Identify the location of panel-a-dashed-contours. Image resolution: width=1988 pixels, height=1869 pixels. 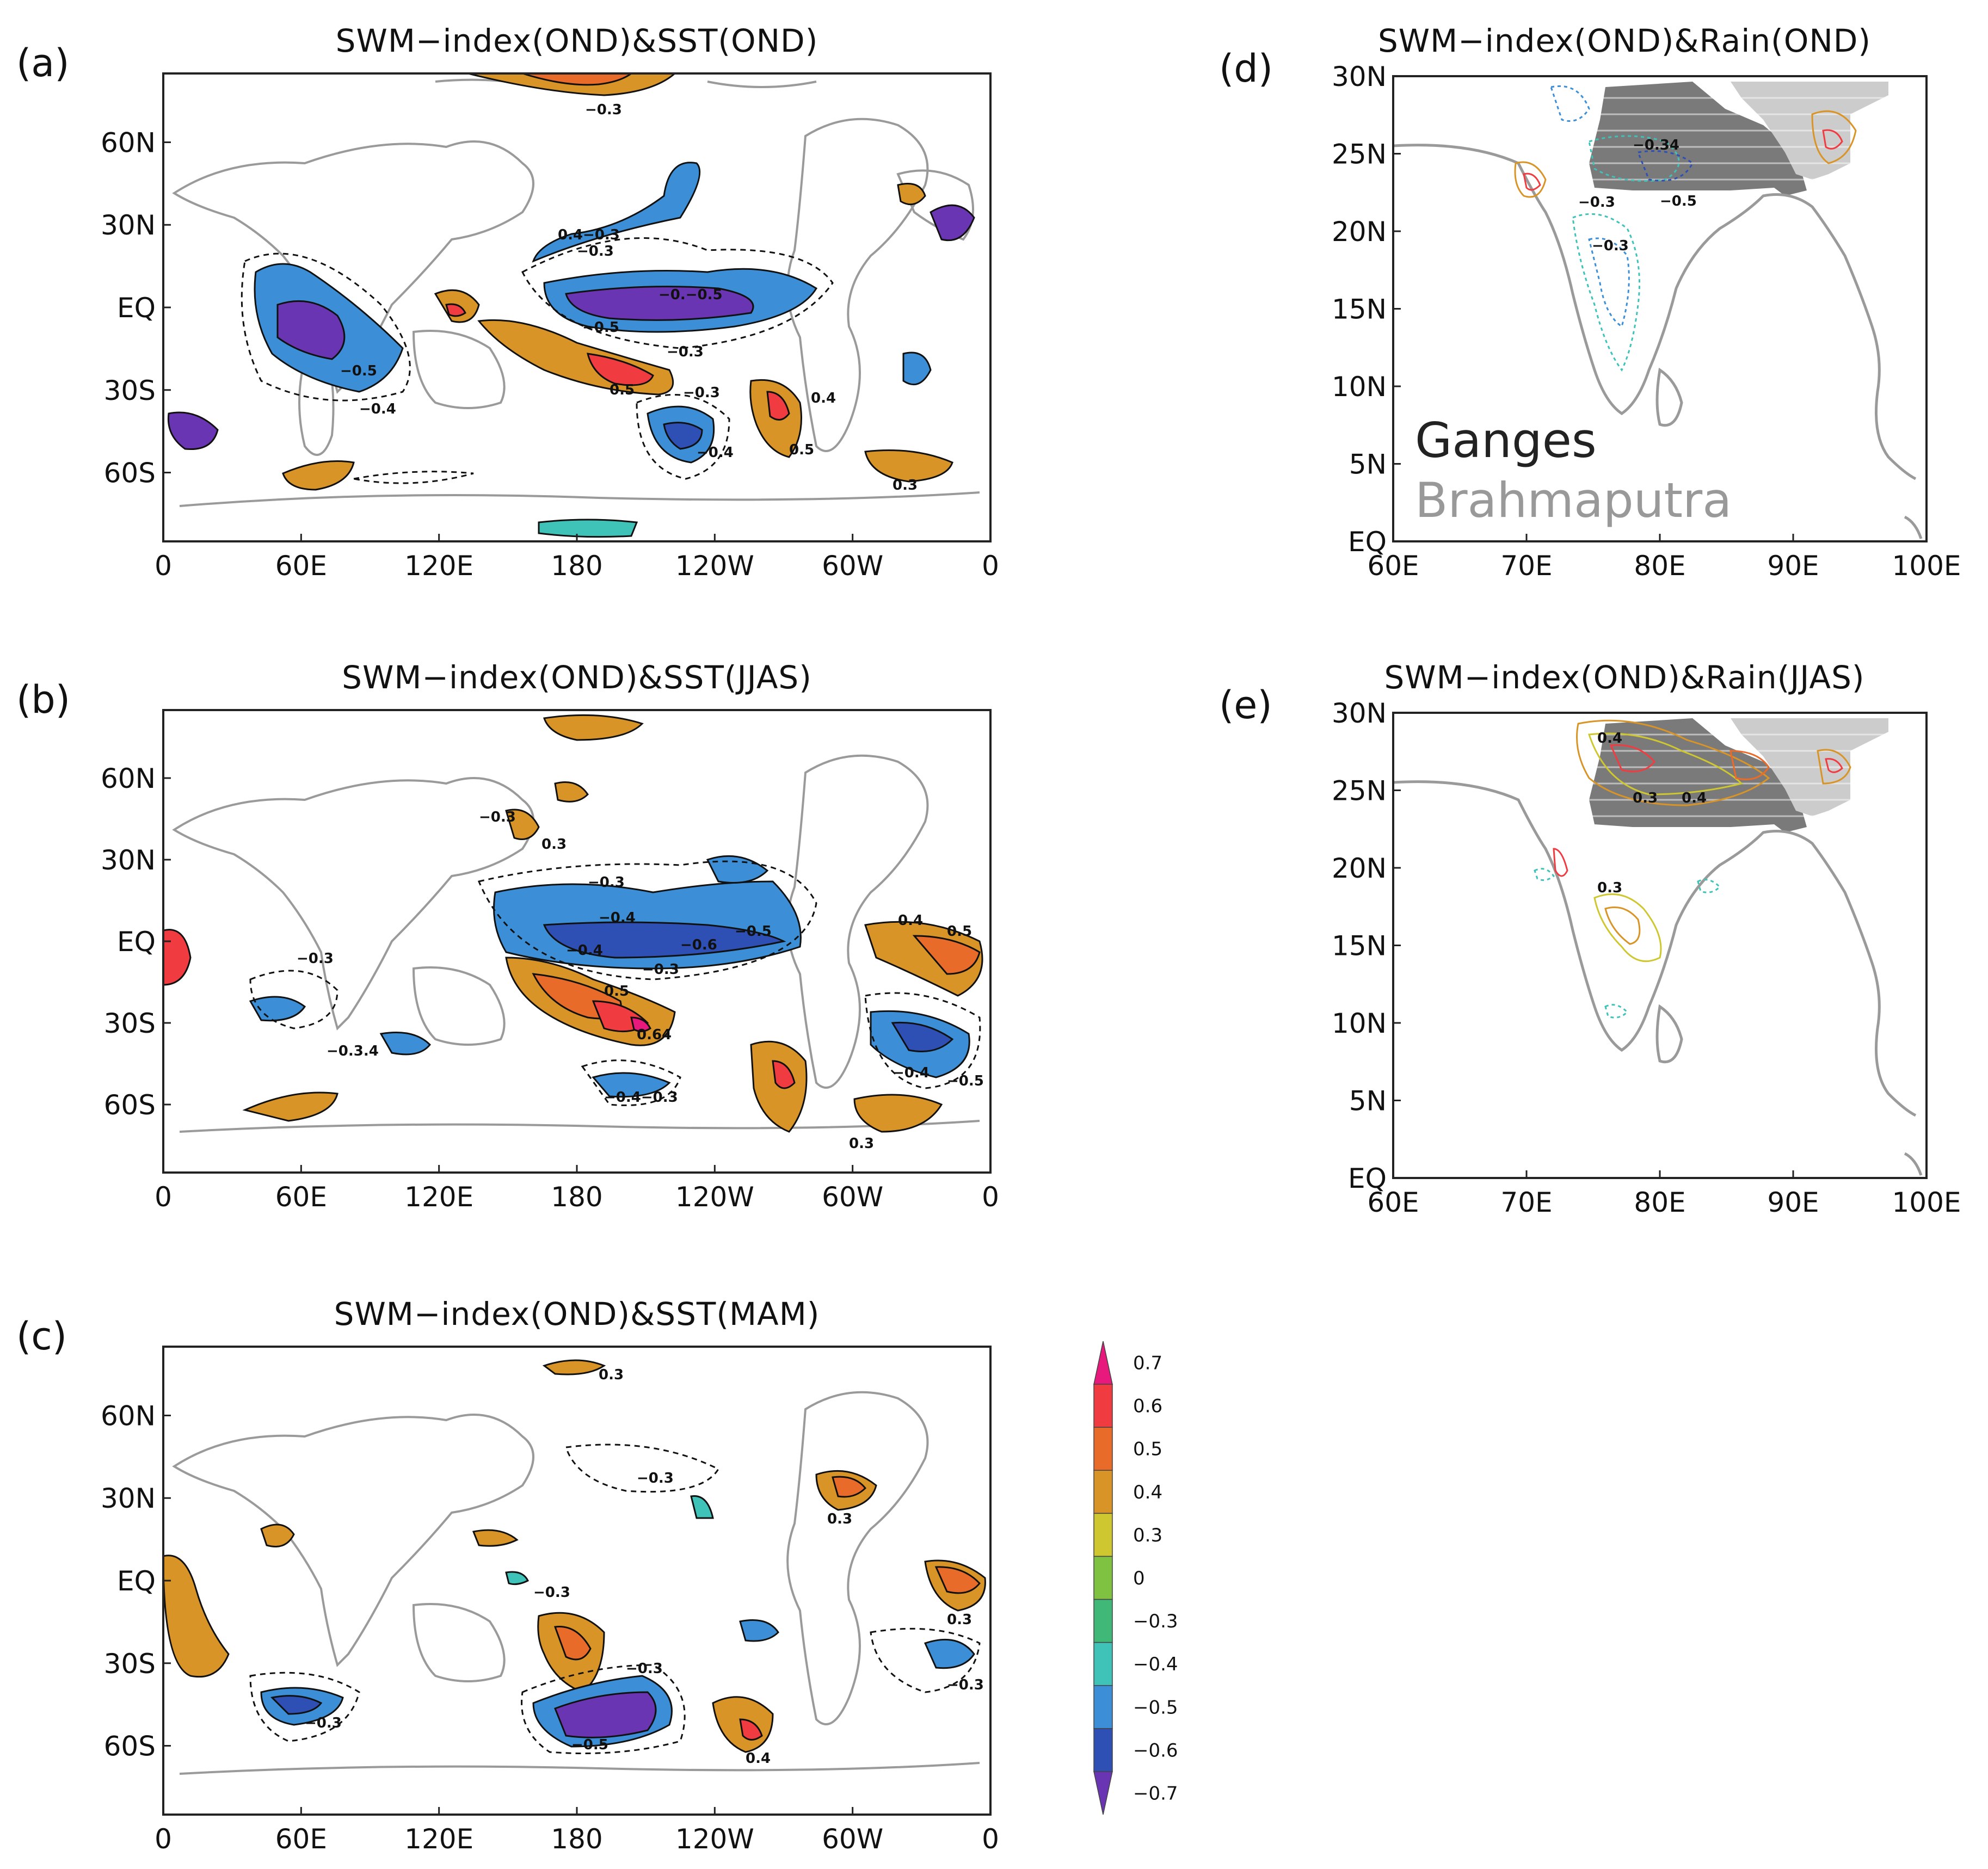
(538, 360).